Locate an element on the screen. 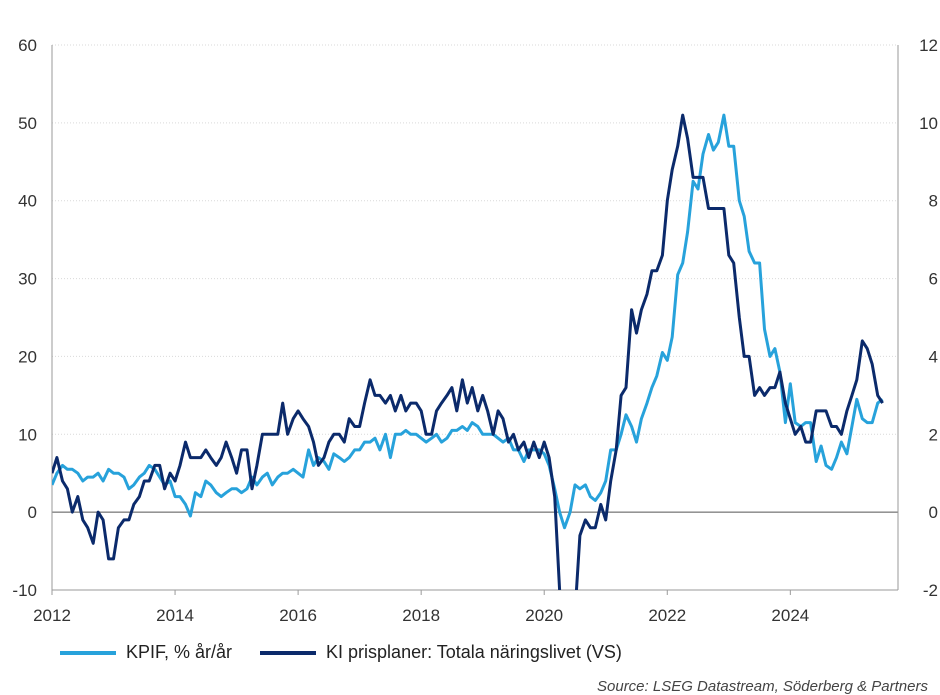 This screenshot has height=695, width=940. x-tick-label: 2014 is located at coordinates (175, 615).